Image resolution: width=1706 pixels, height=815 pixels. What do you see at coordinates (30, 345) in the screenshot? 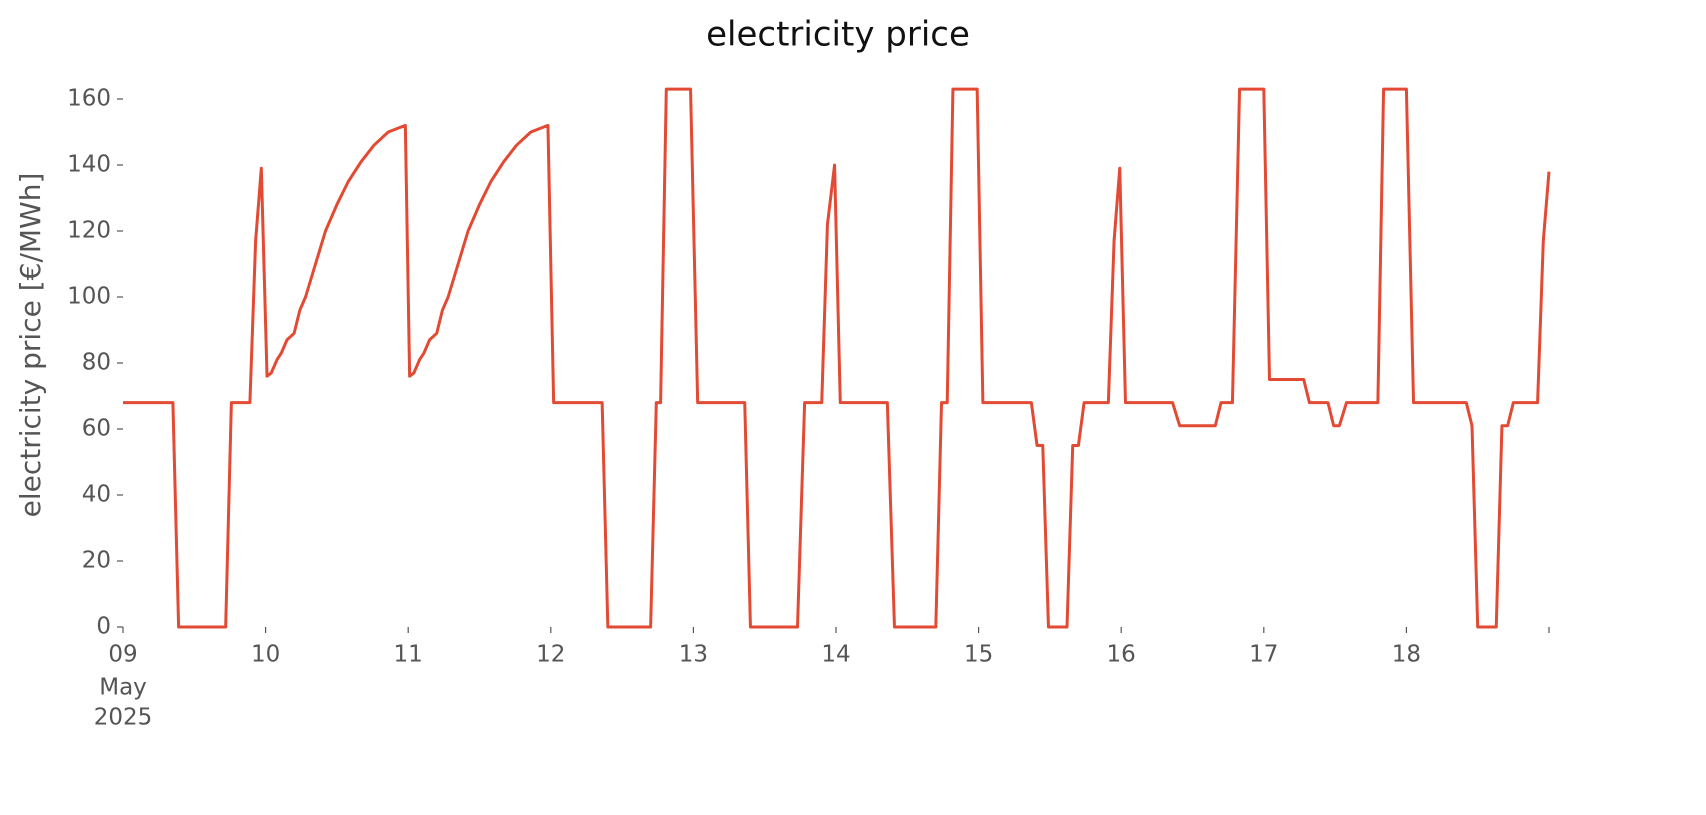
I see `y-axis-label: electricity price [€/MWh]` at bounding box center [30, 345].